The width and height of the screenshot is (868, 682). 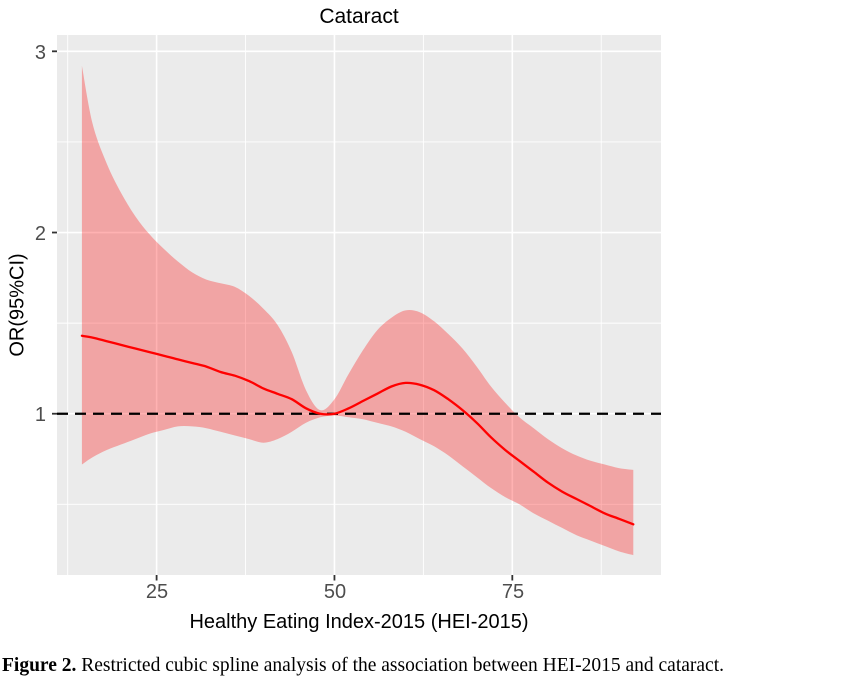 I want to click on y-tick-label: 1, so click(x=40, y=415).